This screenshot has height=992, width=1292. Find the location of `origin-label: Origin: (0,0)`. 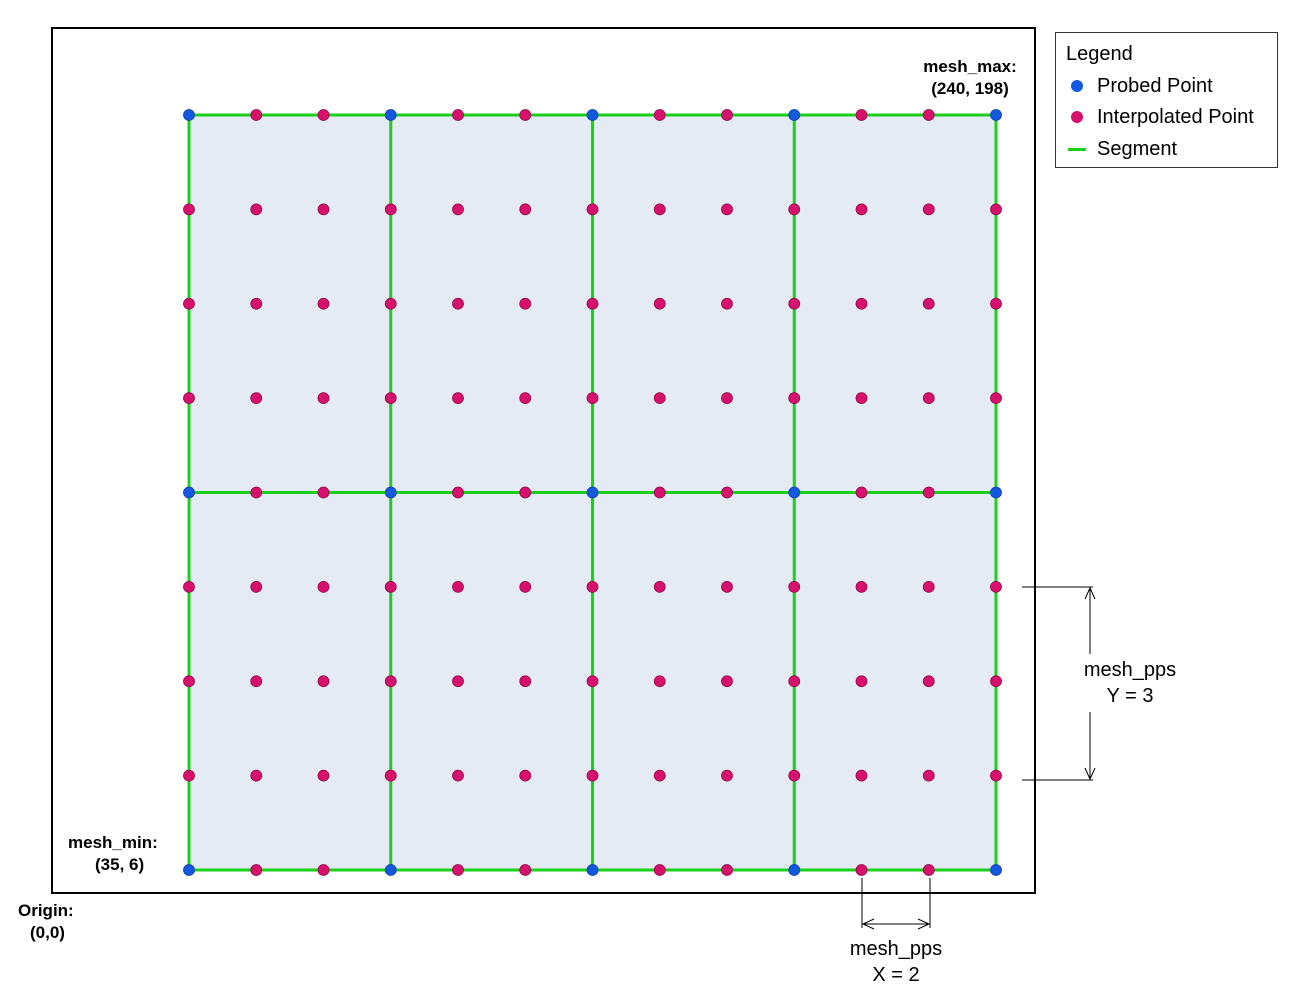

origin-label: Origin: (0,0) is located at coordinates (64, 922).